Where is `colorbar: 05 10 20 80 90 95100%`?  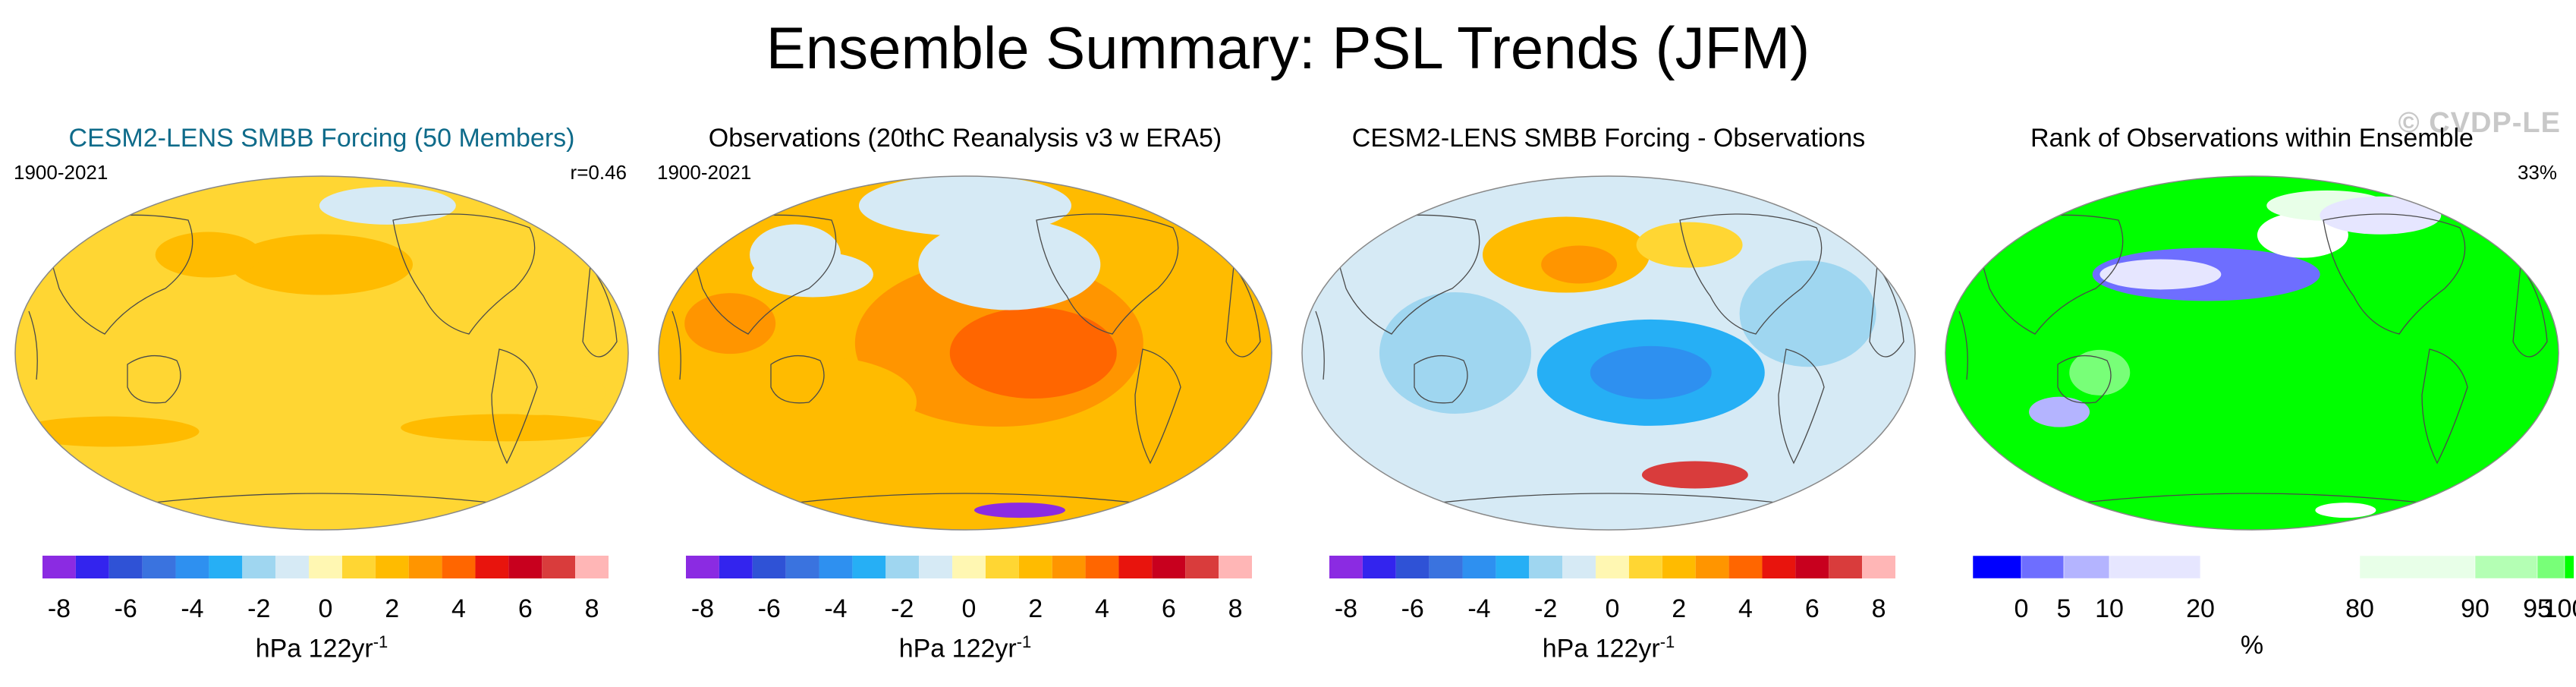
colorbar: 05 10 20 80 90 95100% is located at coordinates (2253, 620).